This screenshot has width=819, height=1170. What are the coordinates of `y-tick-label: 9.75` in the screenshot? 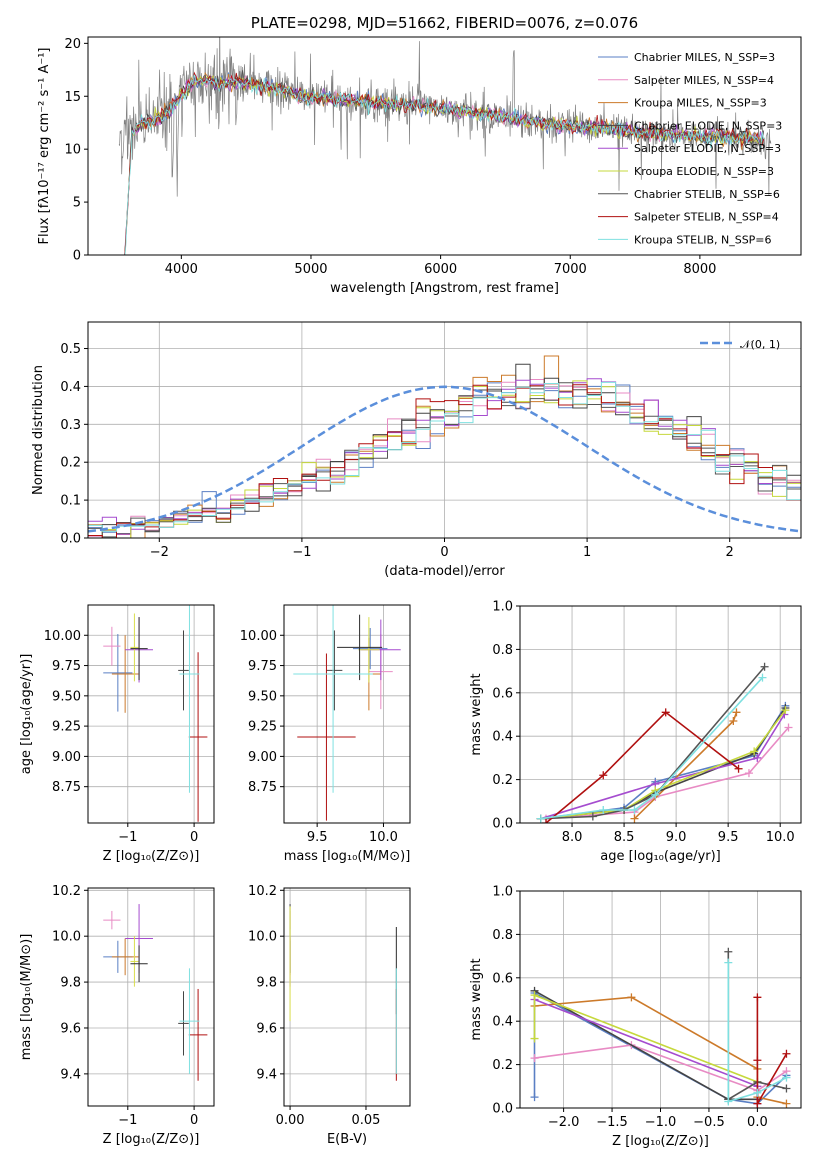 It's located at (262, 666).